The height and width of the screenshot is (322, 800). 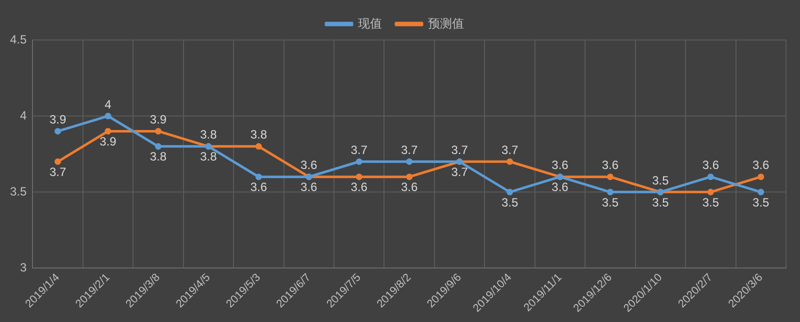 I want to click on data-label: 4, so click(x=108, y=104).